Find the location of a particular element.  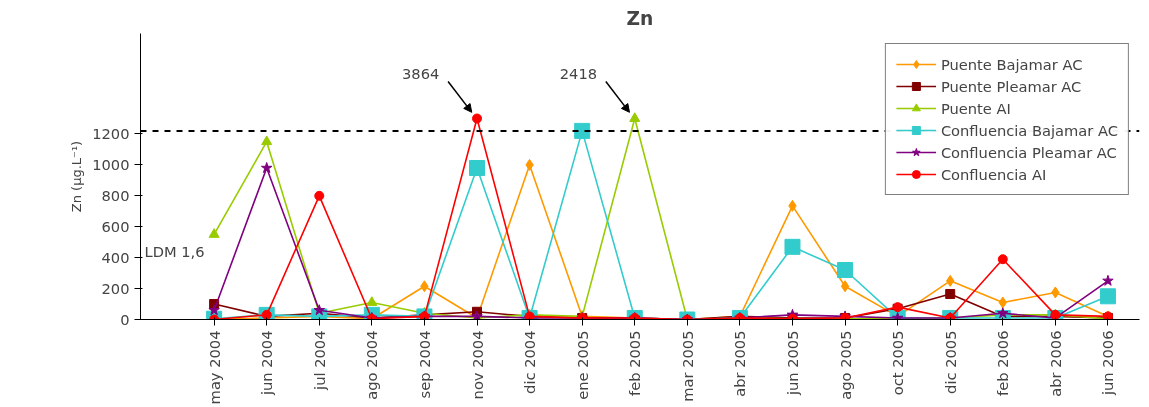

y-tick-label: 200 is located at coordinates (115, 288).